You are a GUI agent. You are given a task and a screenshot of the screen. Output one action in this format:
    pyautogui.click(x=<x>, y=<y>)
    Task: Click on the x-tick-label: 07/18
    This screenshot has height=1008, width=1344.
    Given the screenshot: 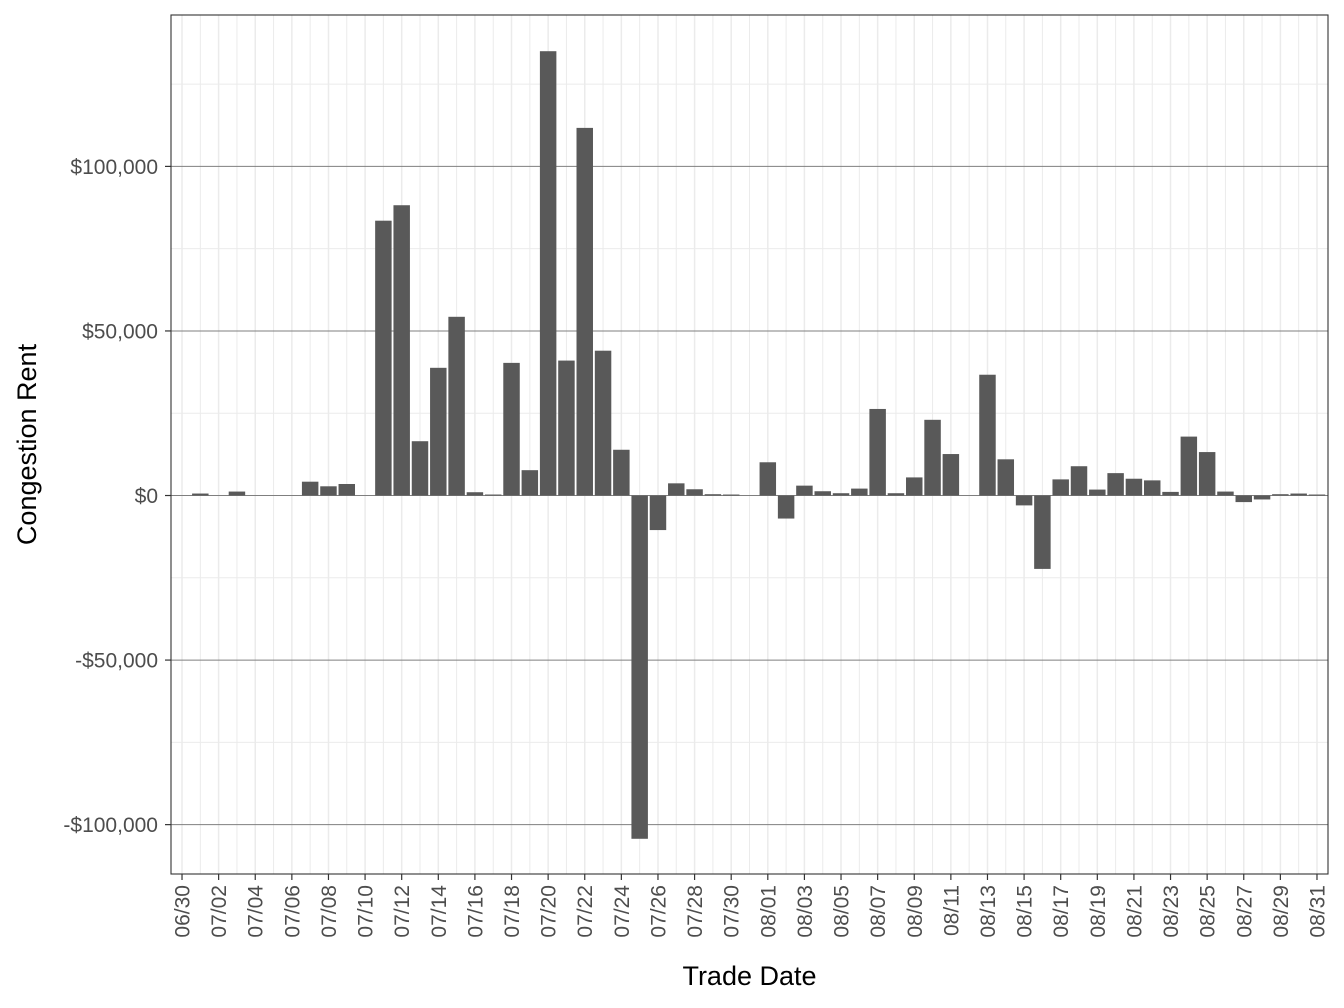 What is the action you would take?
    pyautogui.click(x=512, y=911)
    